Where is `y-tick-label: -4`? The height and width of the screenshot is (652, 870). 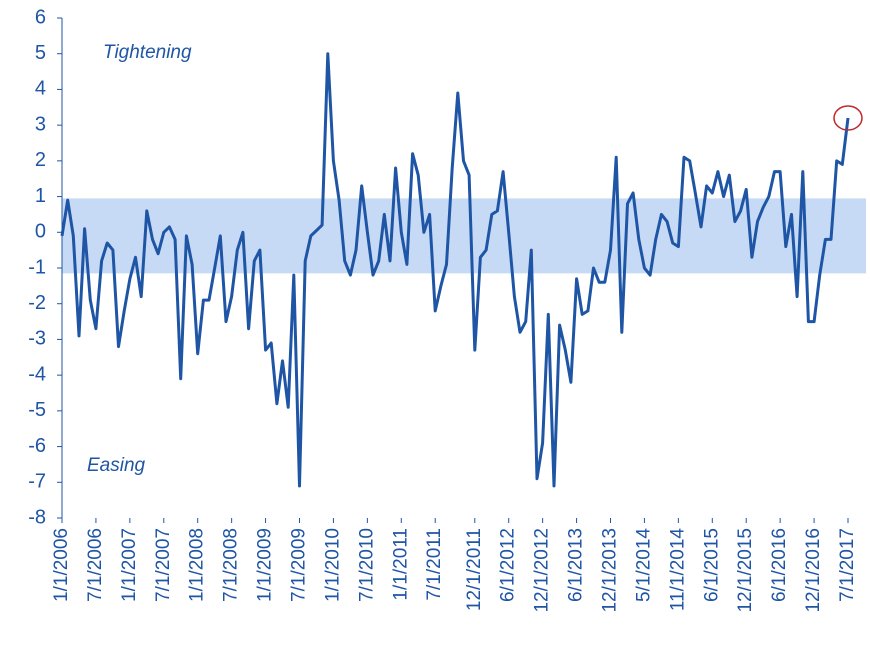 y-tick-label: -4 is located at coordinates (37, 374).